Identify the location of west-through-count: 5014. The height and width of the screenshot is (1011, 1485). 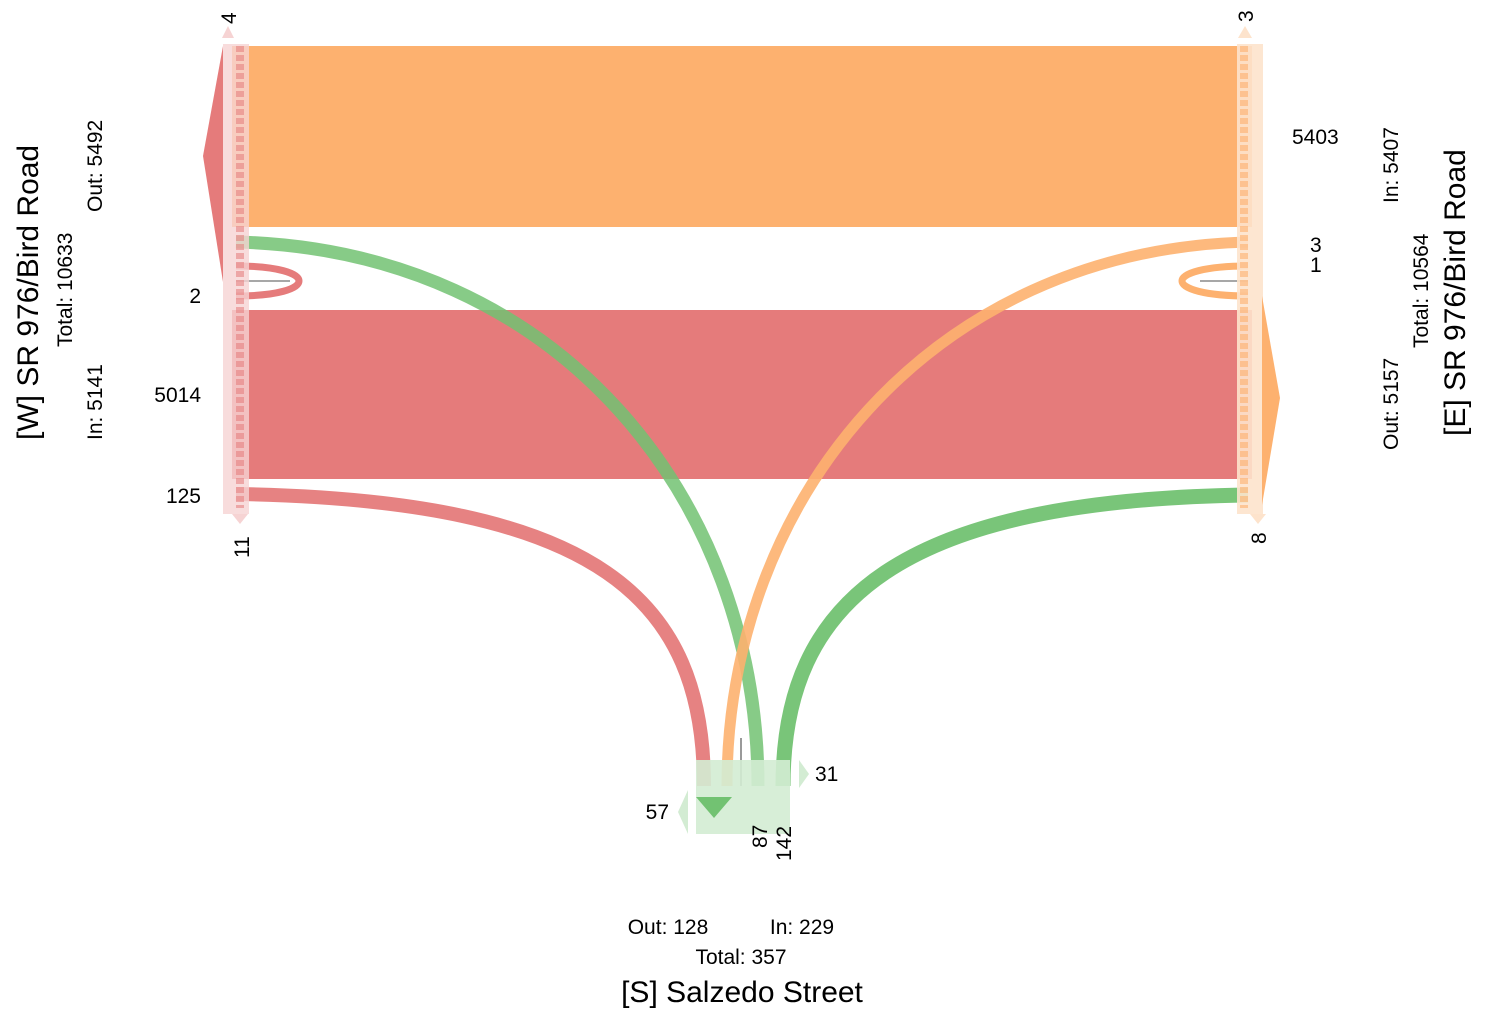
(177, 395).